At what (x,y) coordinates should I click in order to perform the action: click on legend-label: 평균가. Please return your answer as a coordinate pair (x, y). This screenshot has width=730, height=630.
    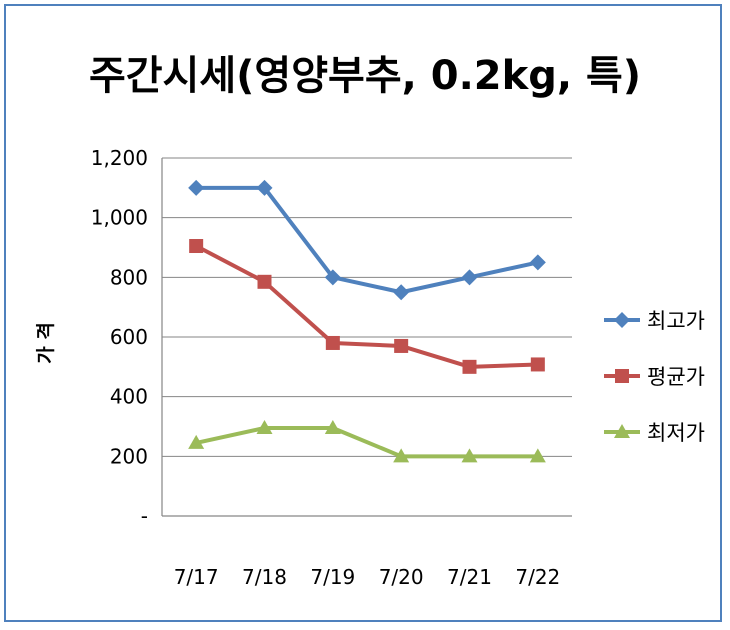
    Looking at the image, I should click on (676, 377).